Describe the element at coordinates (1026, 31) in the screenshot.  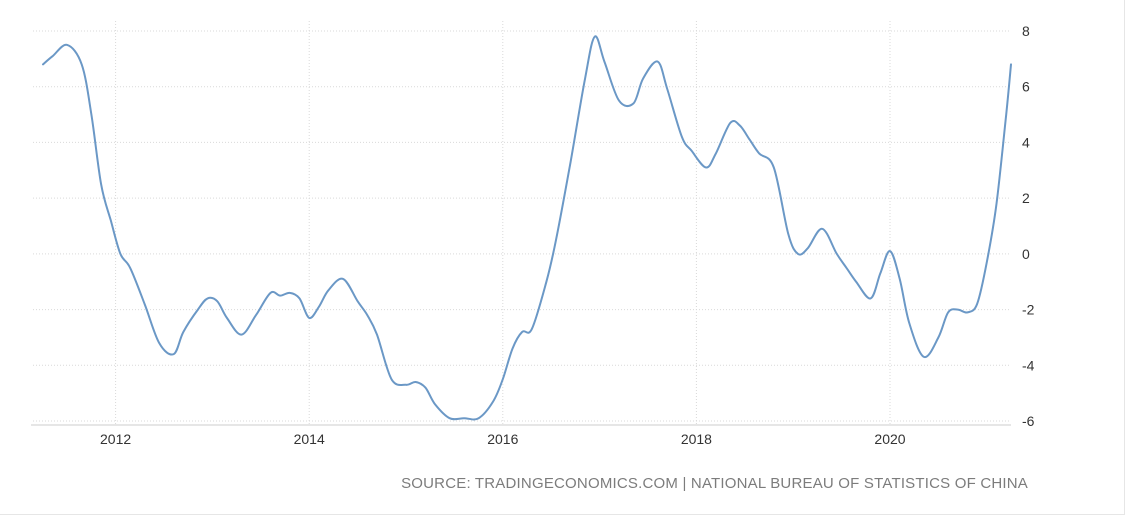
I see `y-tick-label: 8` at that location.